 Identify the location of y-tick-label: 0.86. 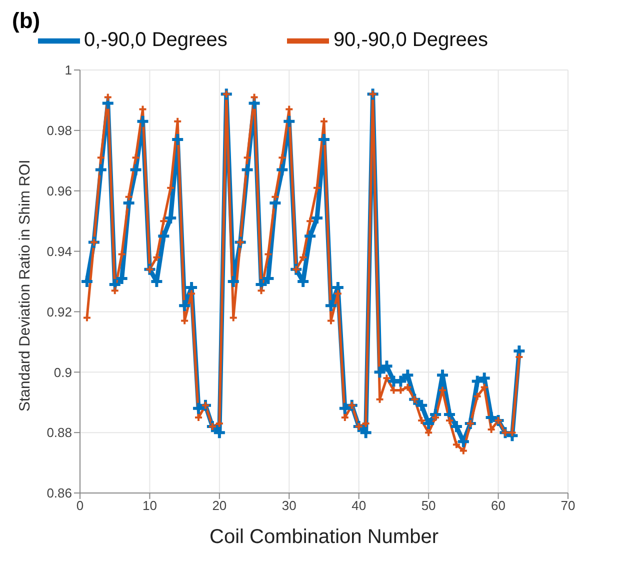
(59, 493).